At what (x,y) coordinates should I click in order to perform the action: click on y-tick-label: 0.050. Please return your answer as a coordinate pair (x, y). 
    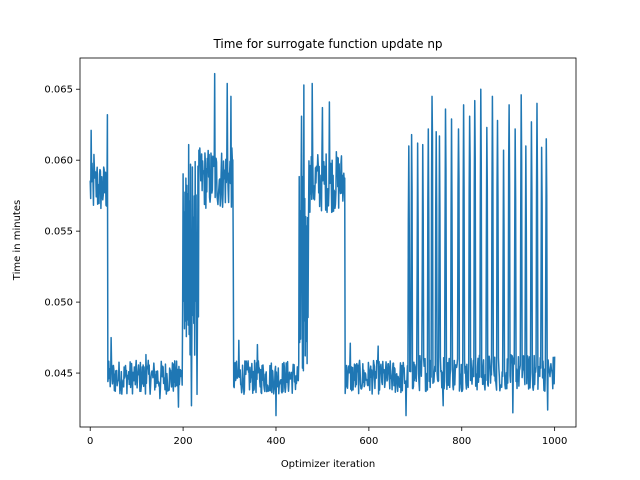
    Looking at the image, I should click on (58, 303).